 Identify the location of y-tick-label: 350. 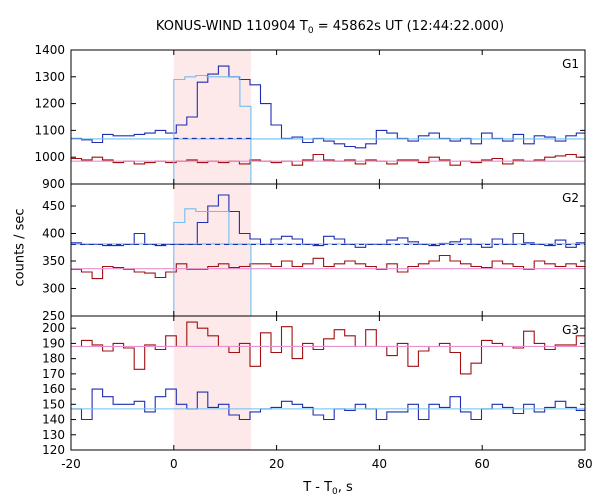
(53, 261).